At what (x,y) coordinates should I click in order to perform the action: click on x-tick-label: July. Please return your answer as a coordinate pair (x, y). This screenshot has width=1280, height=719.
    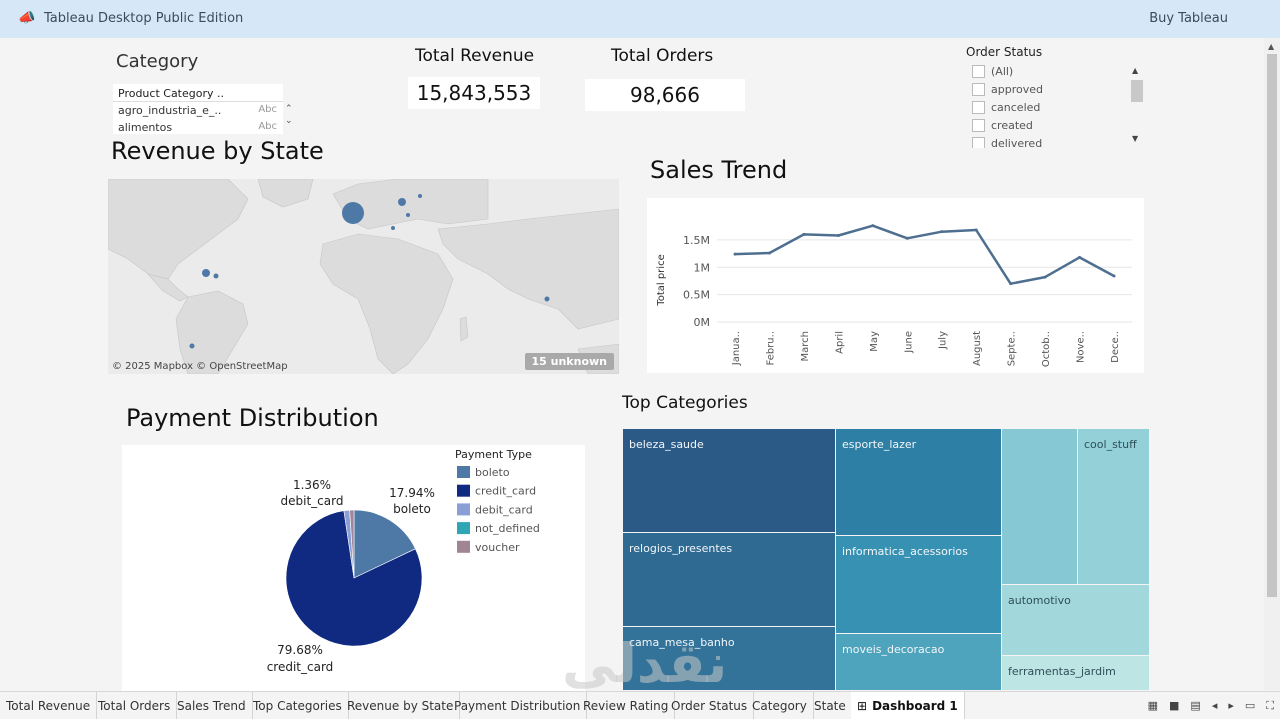
    Looking at the image, I should click on (943, 340).